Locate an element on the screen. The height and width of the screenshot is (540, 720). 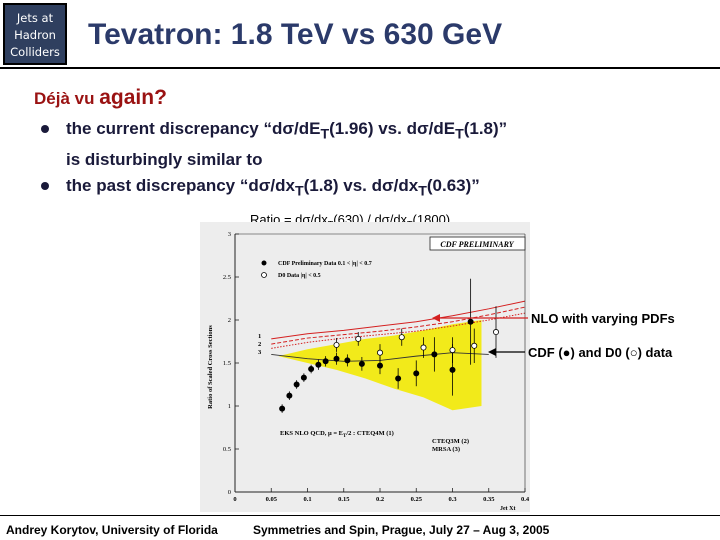
bullet-text: the current discrepancy “d is located at coordinates (174, 128).